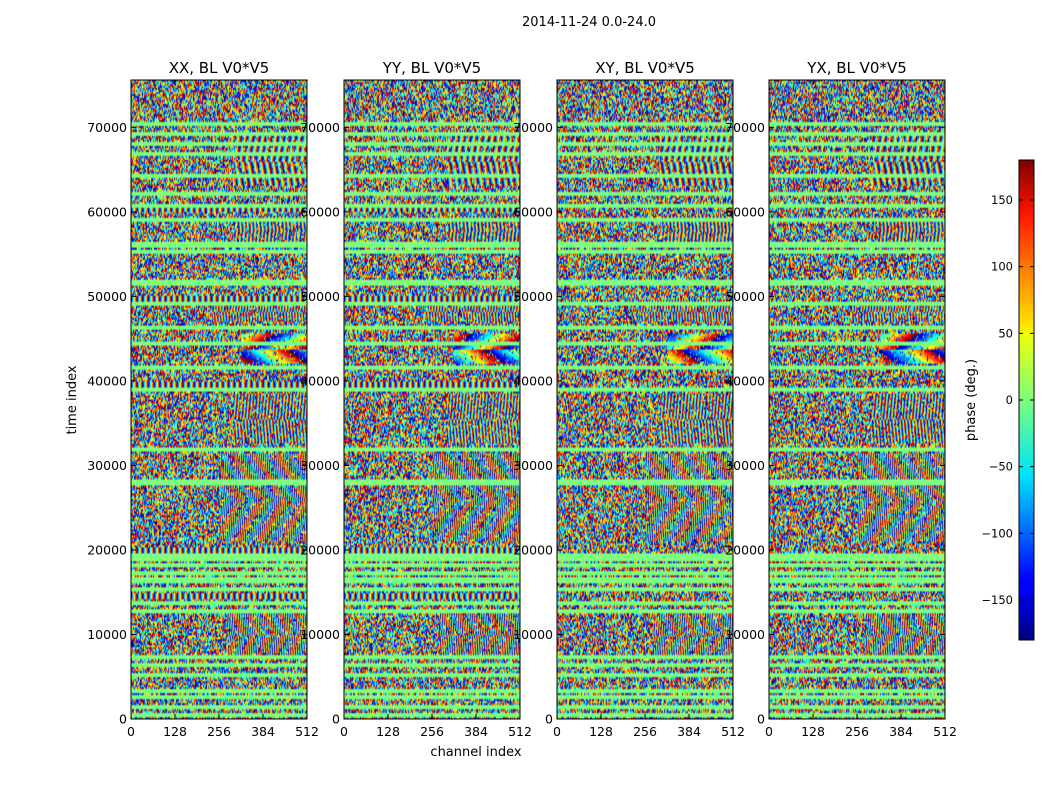  I want to click on colorbar-tick-label: 100, so click(1002, 267).